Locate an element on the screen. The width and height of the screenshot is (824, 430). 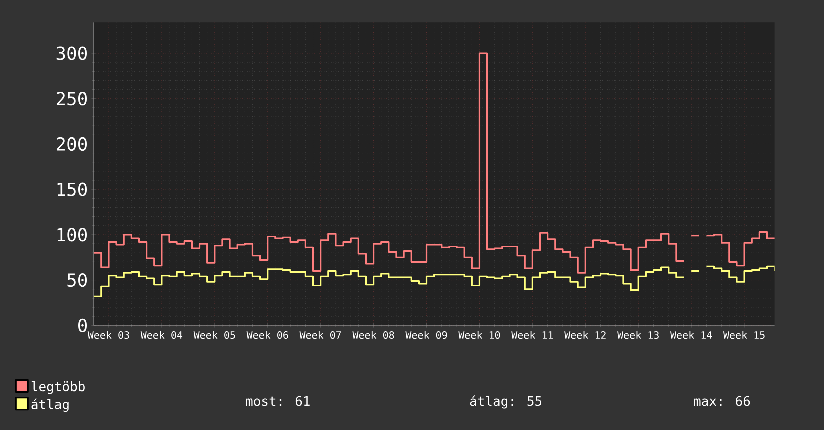
text: most: 61 is located at coordinates (278, 401).